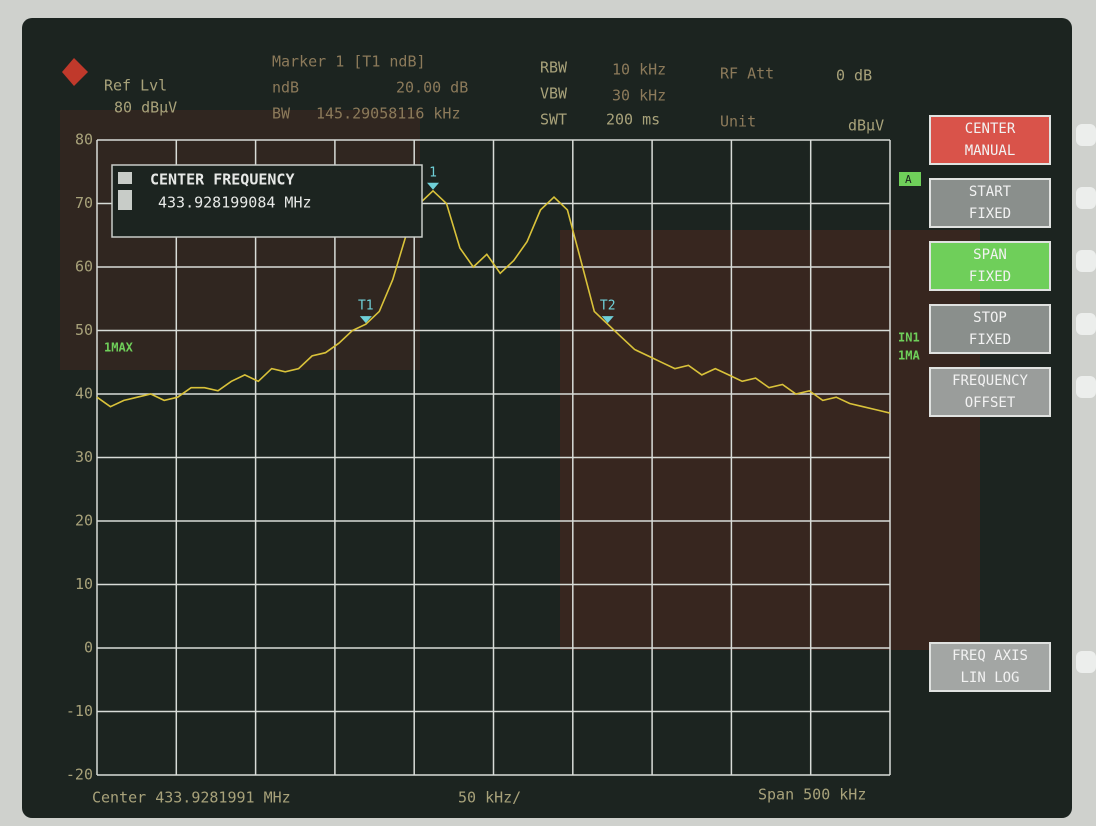 The width and height of the screenshot is (1096, 826). What do you see at coordinates (84, 140) in the screenshot?
I see `y-tick-label: 80` at bounding box center [84, 140].